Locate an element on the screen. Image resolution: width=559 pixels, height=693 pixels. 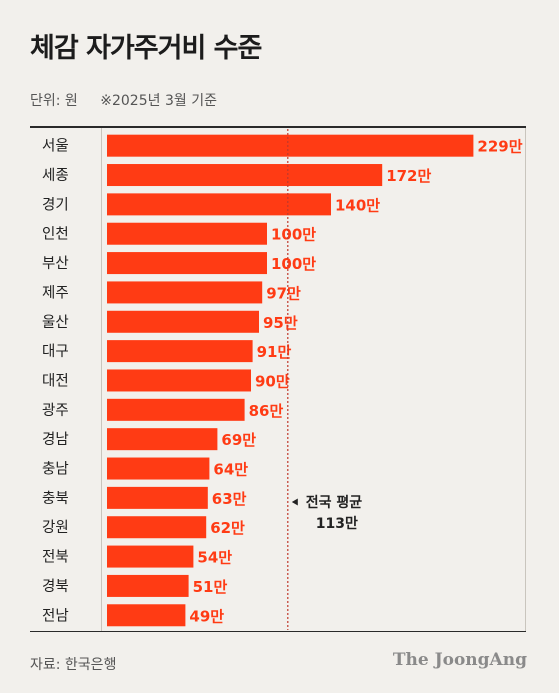
value-label: 95만 is located at coordinates (280, 323).